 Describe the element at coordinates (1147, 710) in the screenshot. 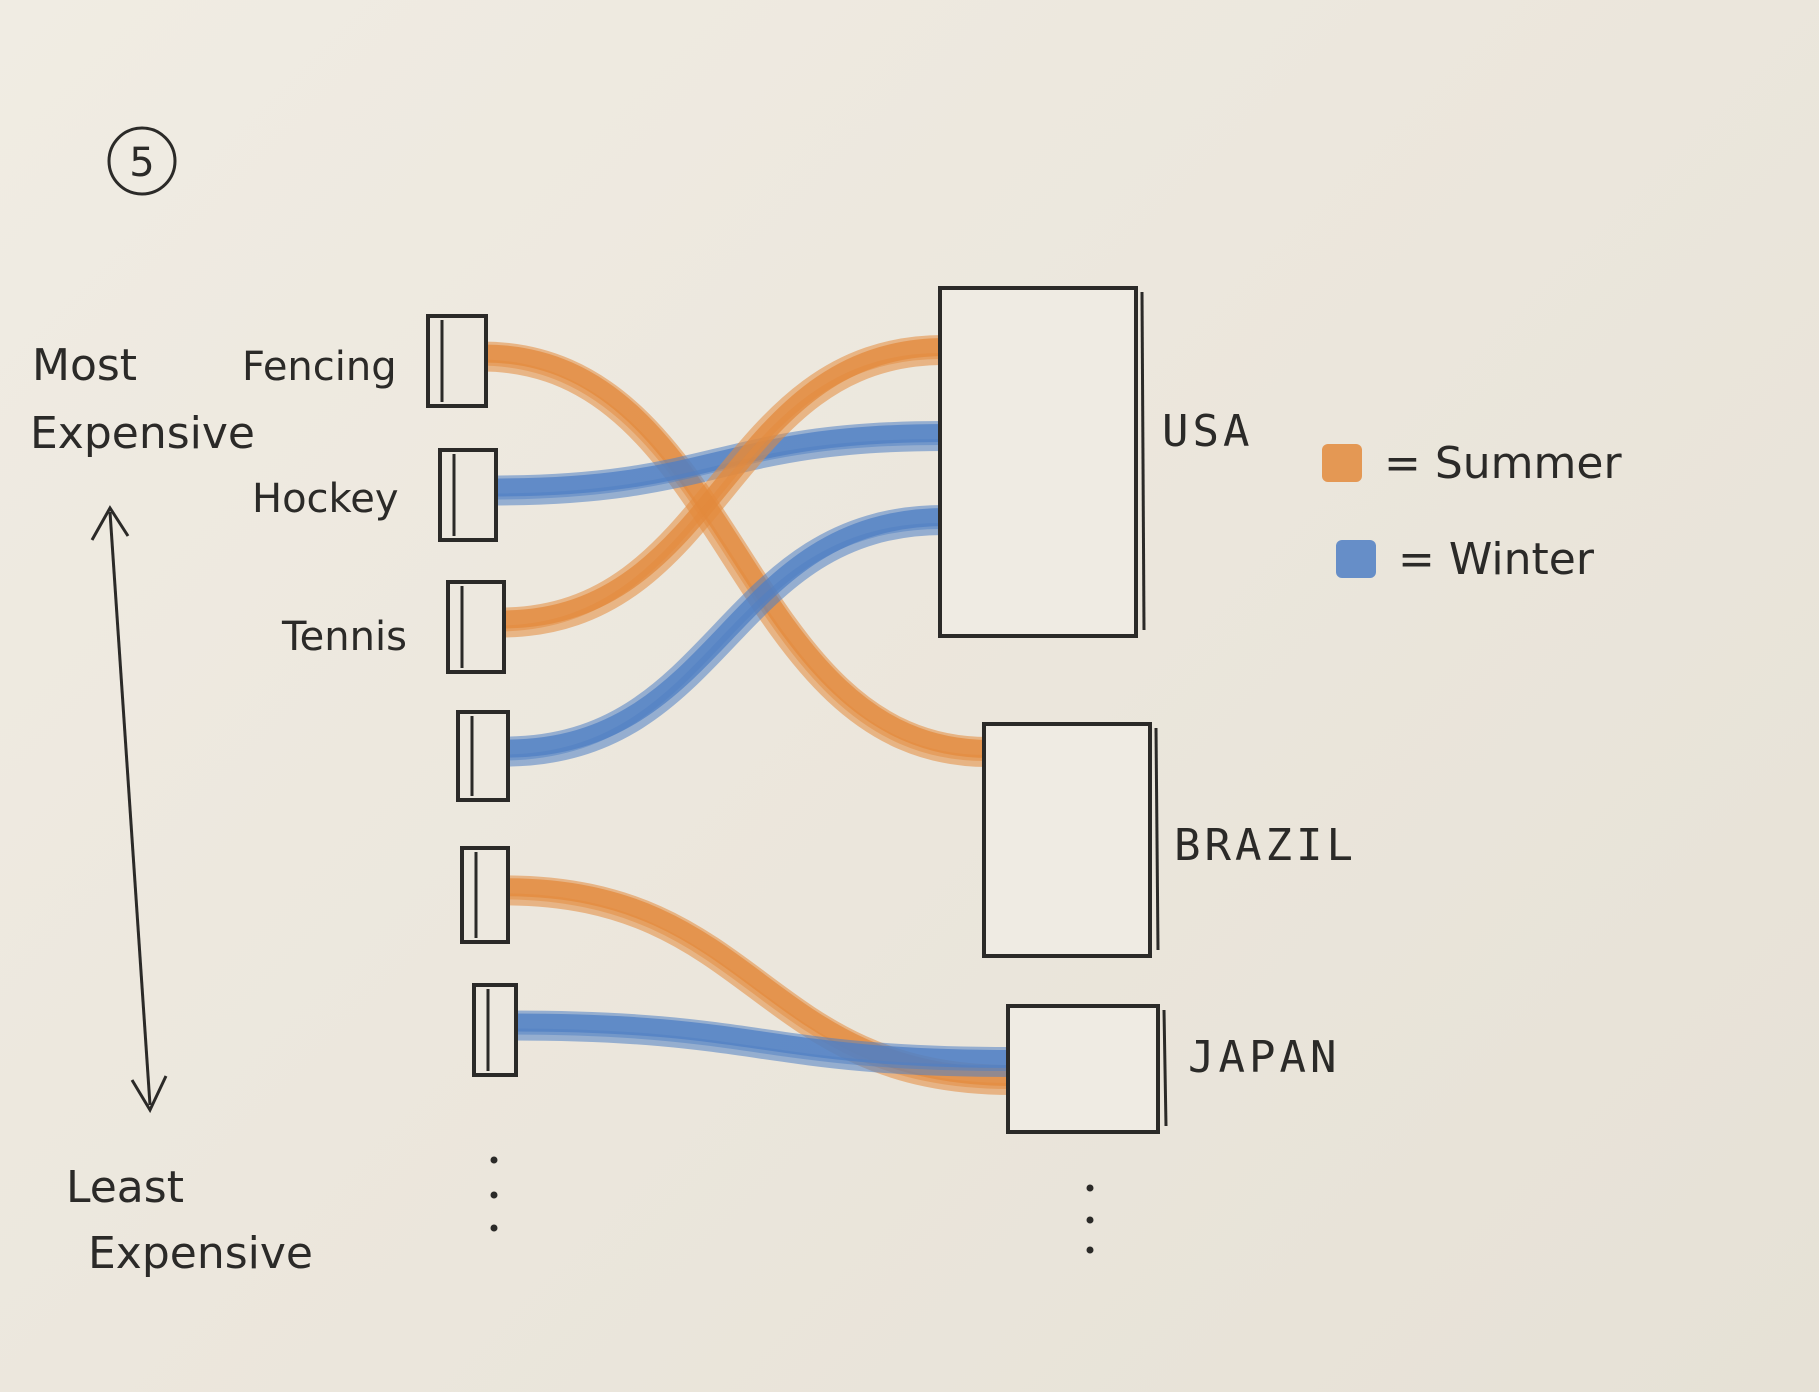

I see `country-column: USA BRAZIL JAPAN` at that location.